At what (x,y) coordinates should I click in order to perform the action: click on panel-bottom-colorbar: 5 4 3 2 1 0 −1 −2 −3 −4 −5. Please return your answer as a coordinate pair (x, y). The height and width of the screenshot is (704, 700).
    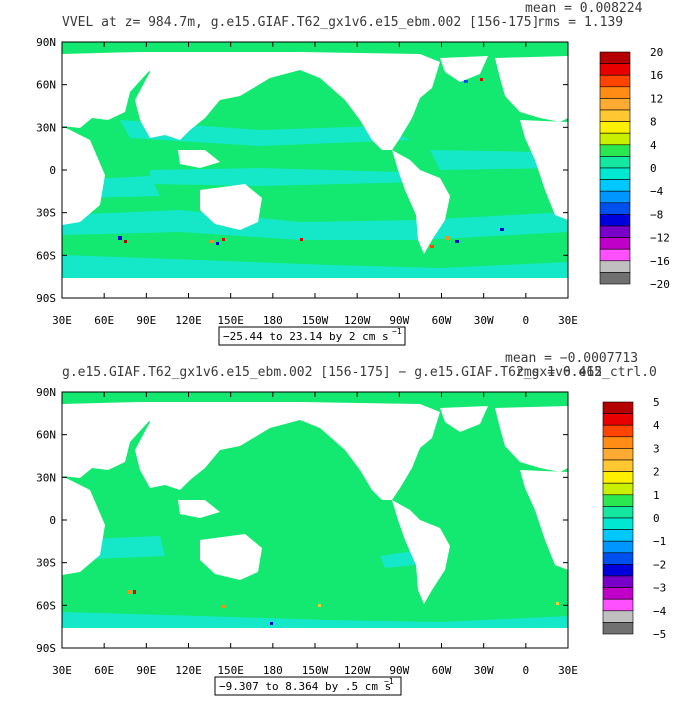
    Looking at the image, I should click on (634, 518).